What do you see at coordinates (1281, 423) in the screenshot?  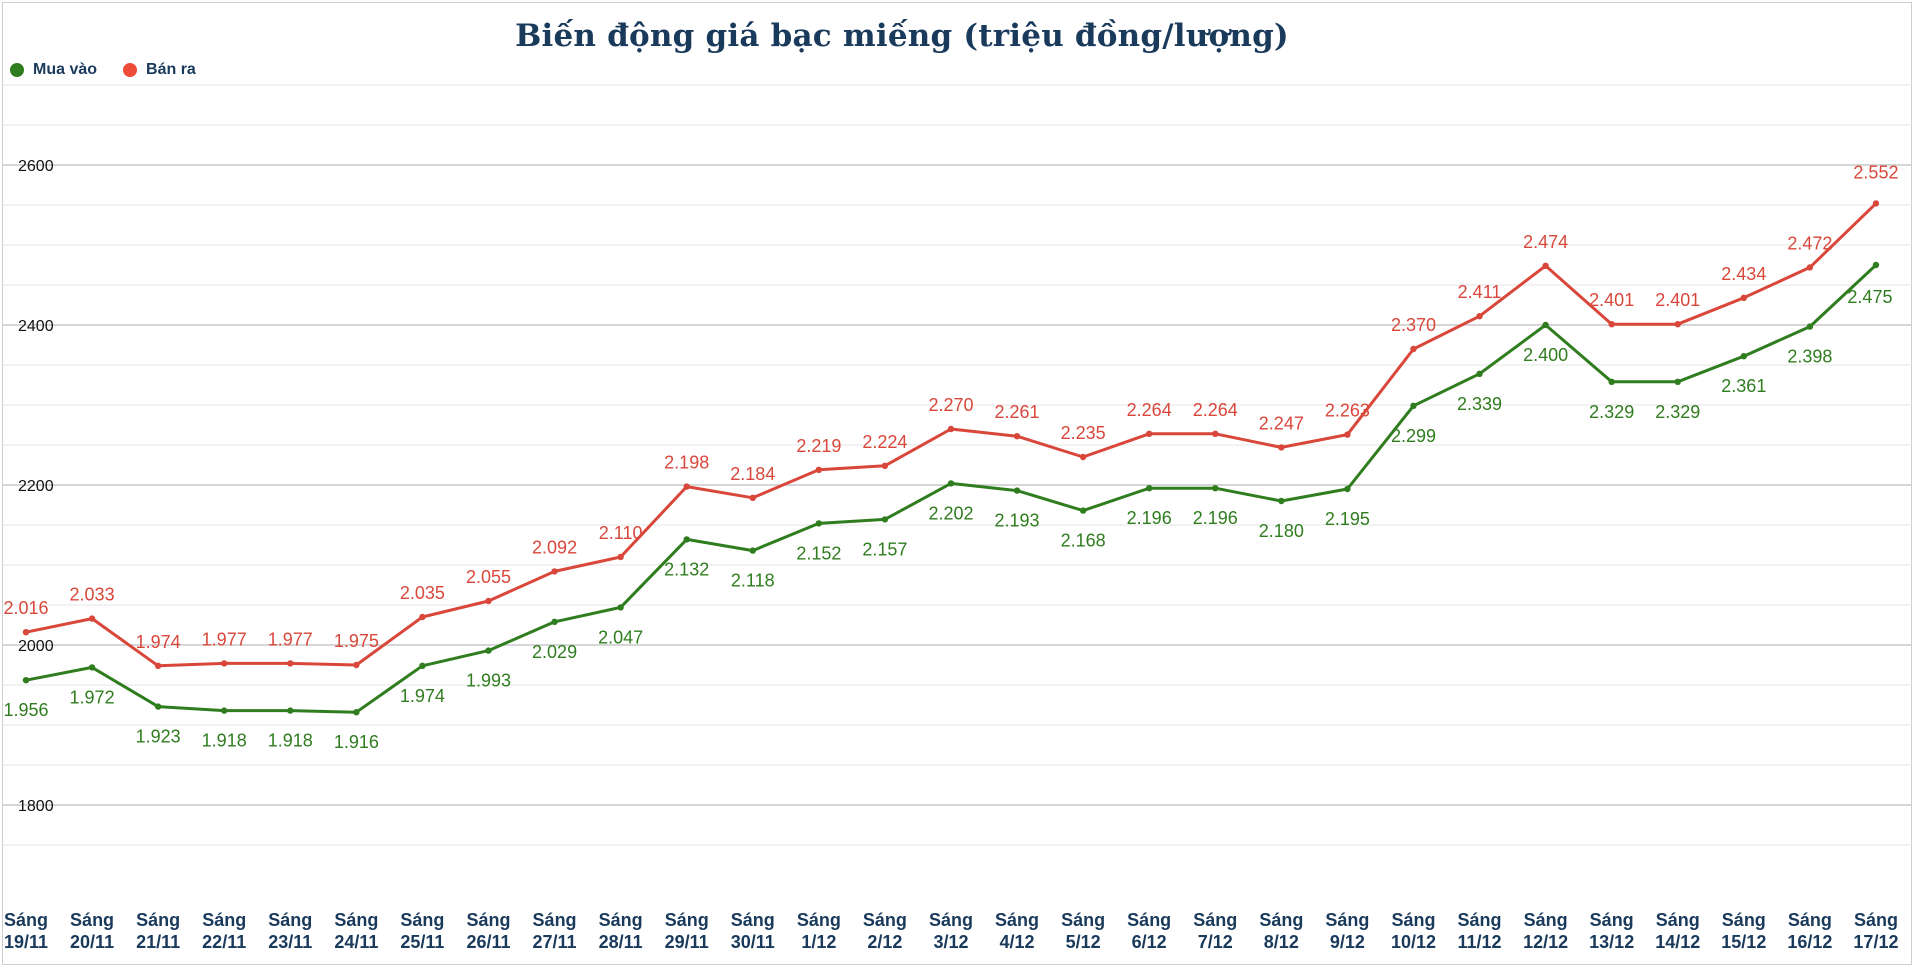 I see `value-label-sell: 2.247` at bounding box center [1281, 423].